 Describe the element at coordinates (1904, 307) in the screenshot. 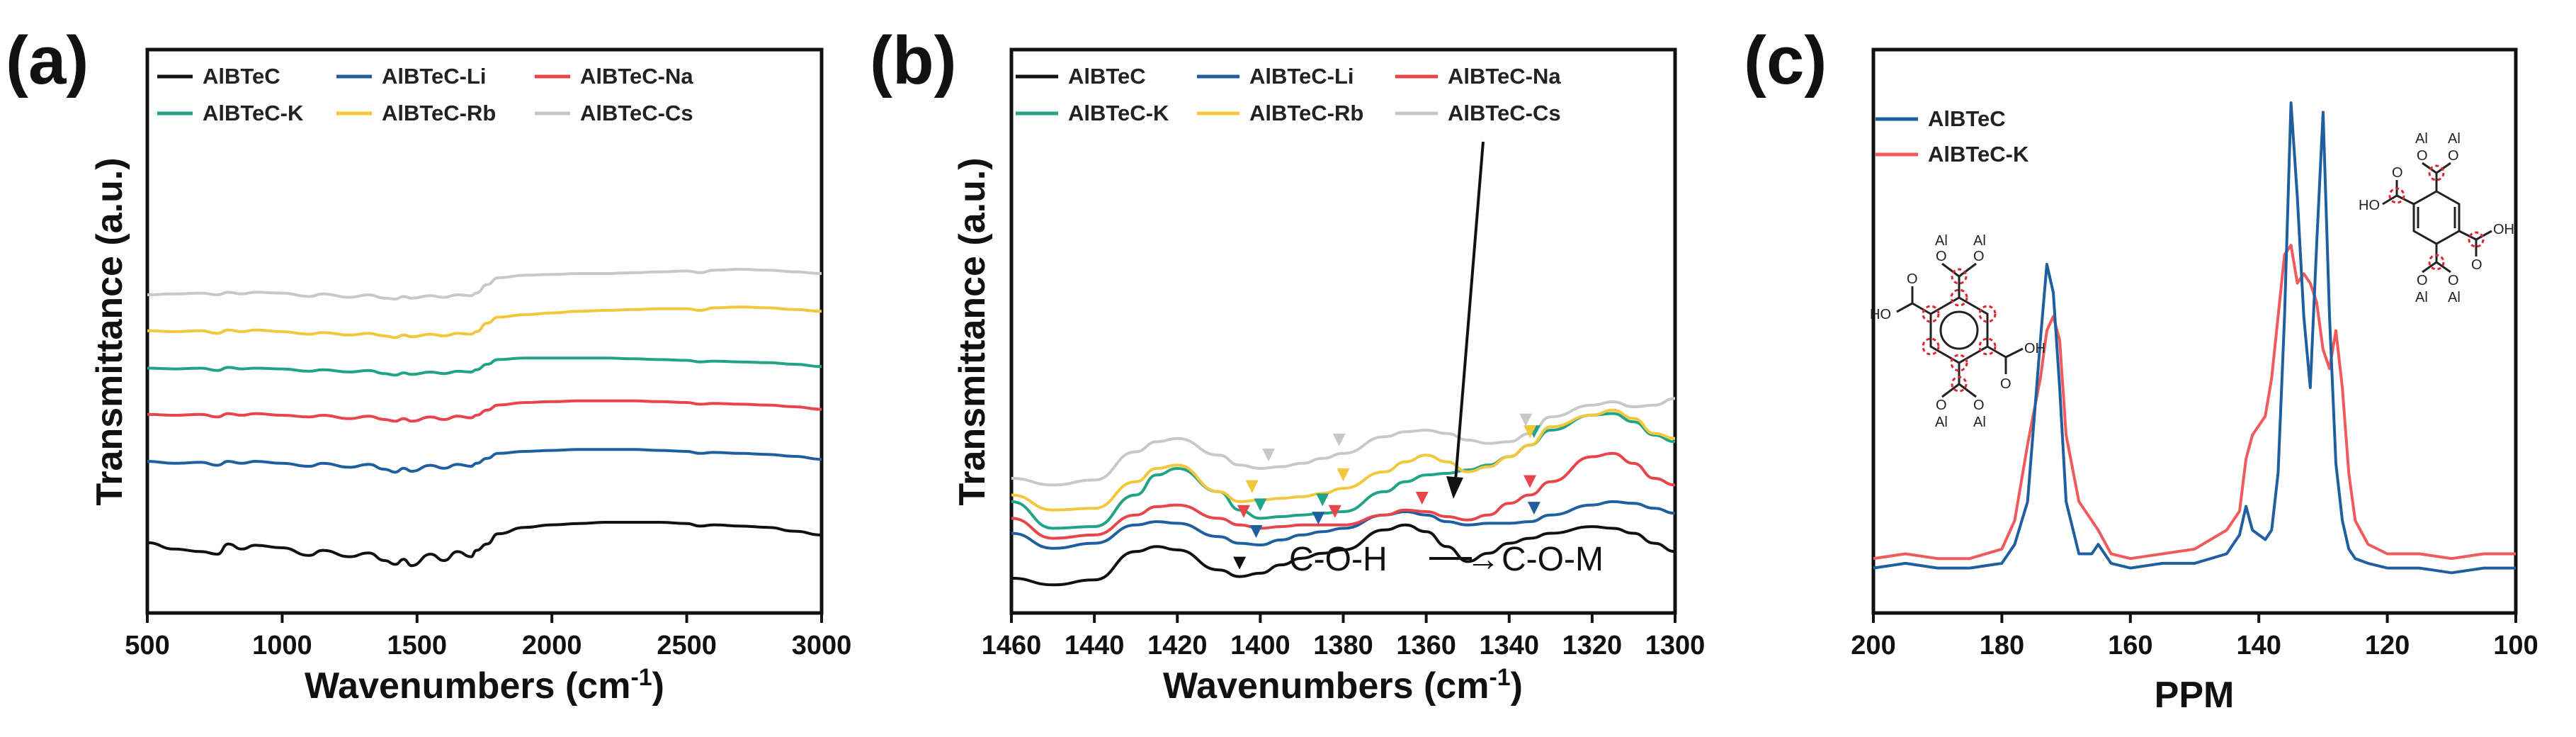

I see `hydroxyl-left` at that location.